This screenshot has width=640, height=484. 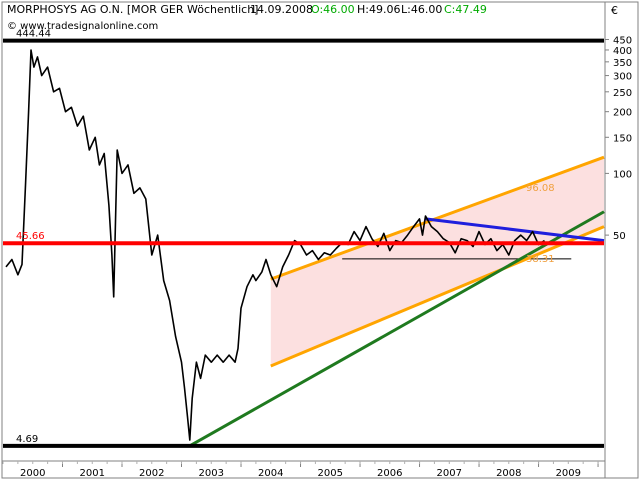 What do you see at coordinates (32, 473) in the screenshot?
I see `x-tick-label: 2000` at bounding box center [32, 473].